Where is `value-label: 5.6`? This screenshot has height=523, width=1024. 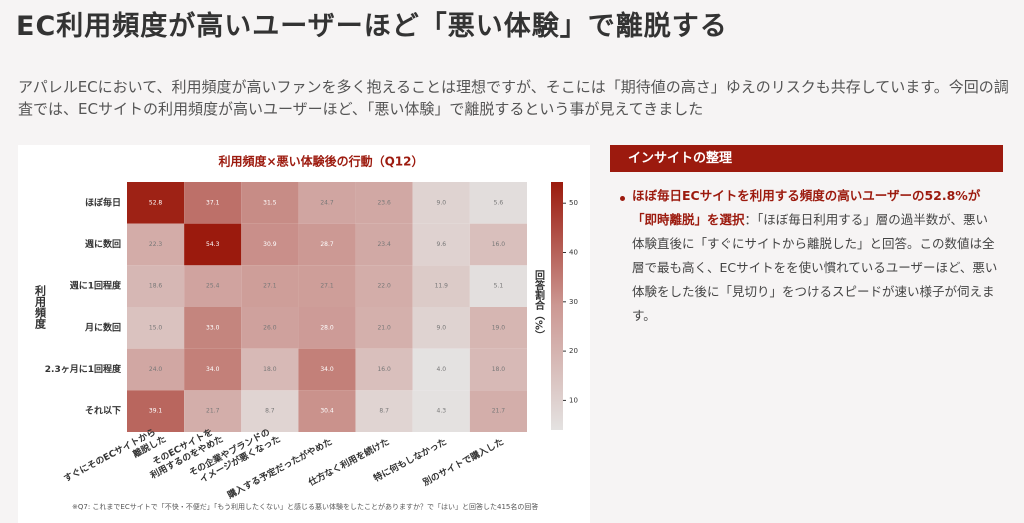 value-label: 5.6 is located at coordinates (499, 202).